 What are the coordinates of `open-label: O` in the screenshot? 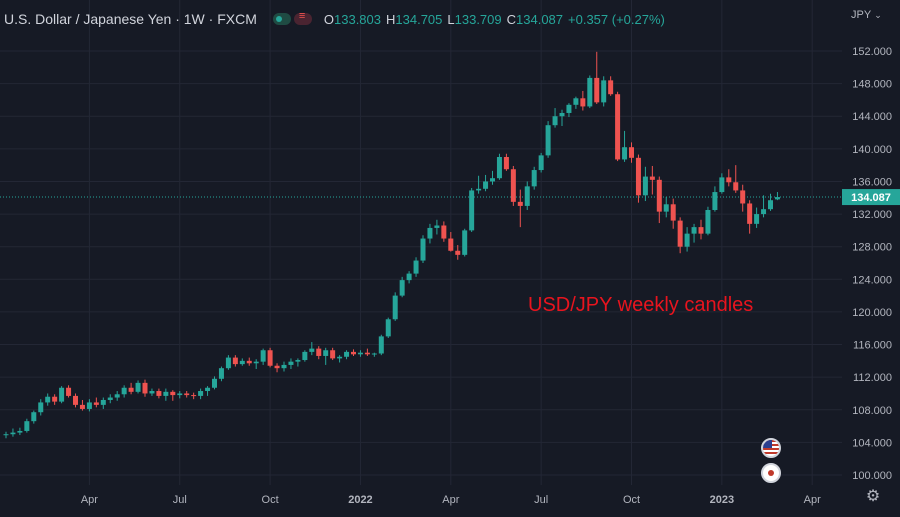 It's located at (328, 19).